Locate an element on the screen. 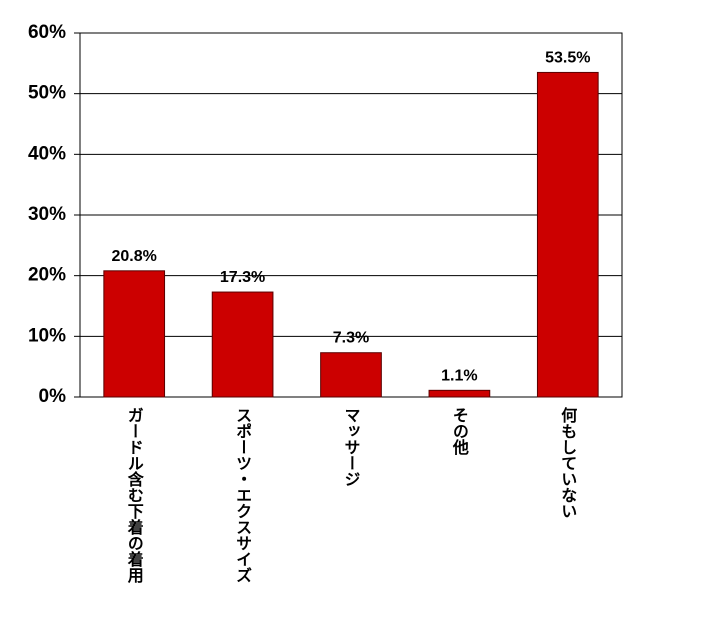  x-tick-label: 何もしていない is located at coordinates (567, 462).